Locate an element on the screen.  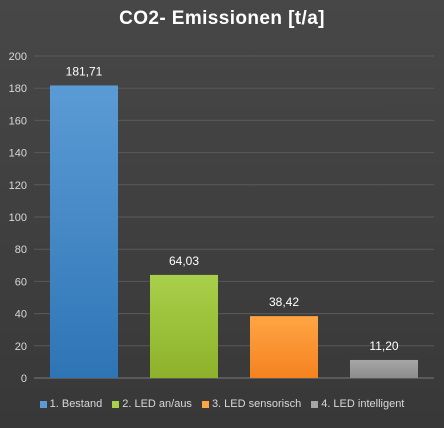
y-tick-label: 20 is located at coordinates (21, 347).